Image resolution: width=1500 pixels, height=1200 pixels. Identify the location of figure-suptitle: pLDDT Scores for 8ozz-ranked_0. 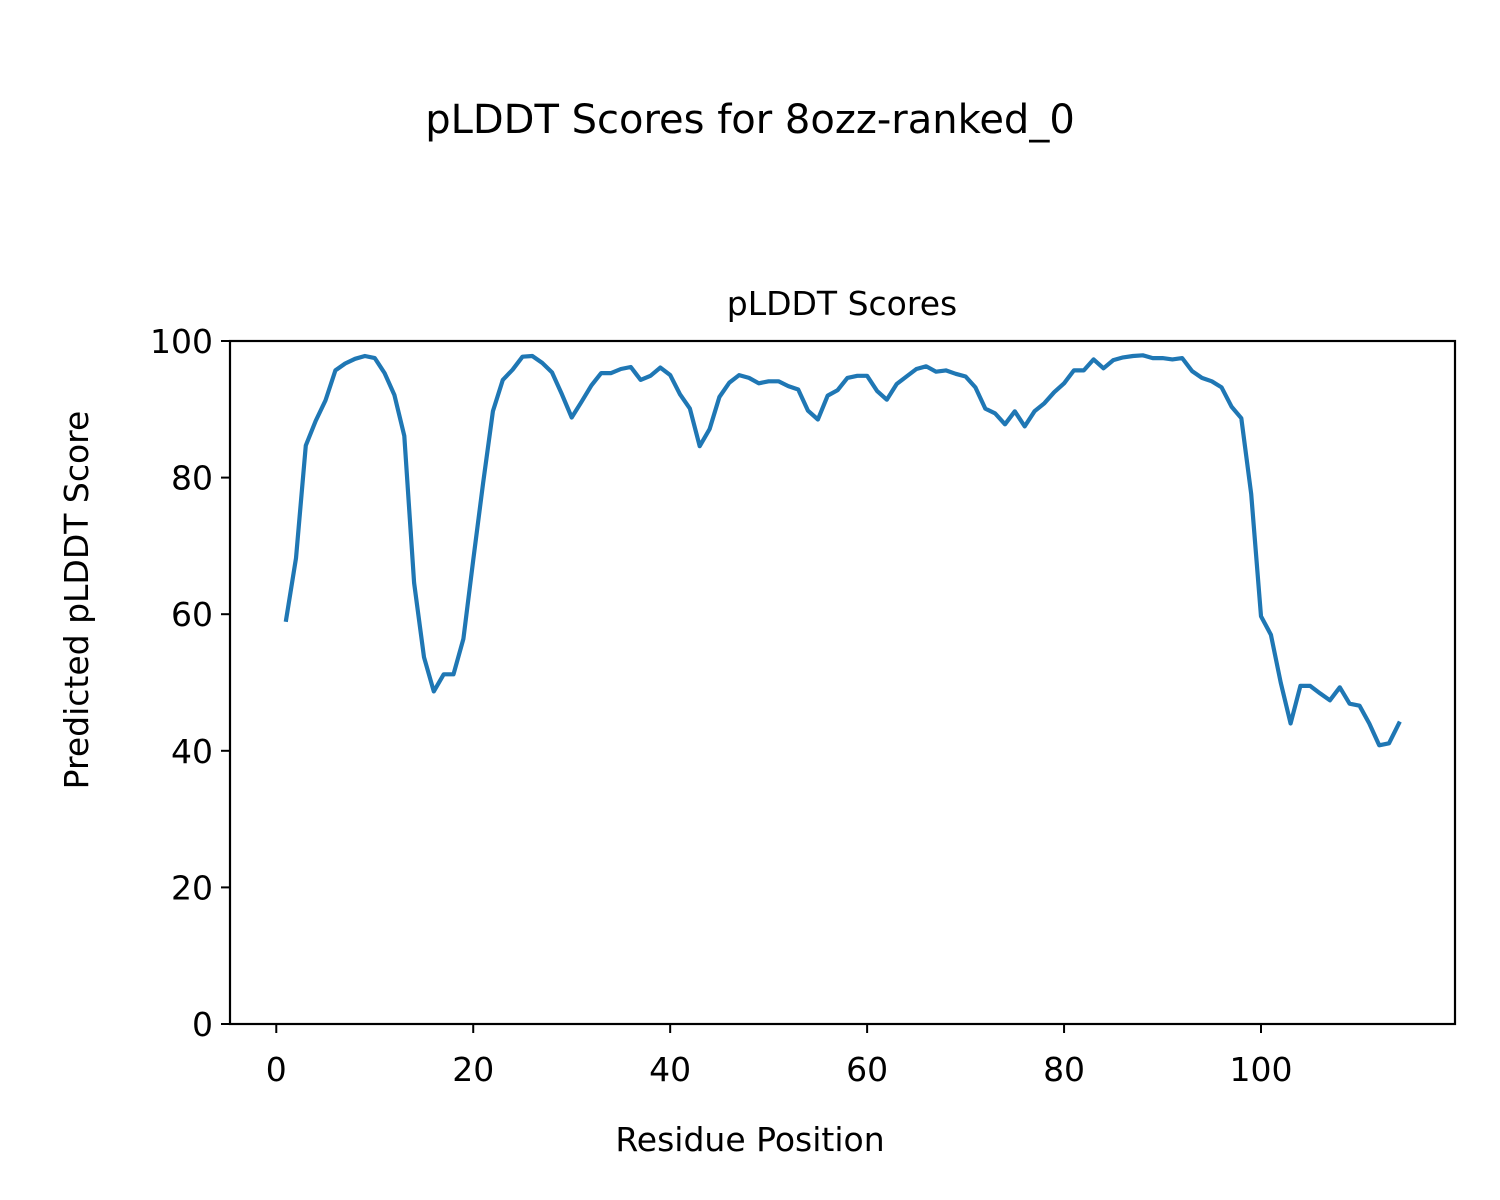
(750, 120).